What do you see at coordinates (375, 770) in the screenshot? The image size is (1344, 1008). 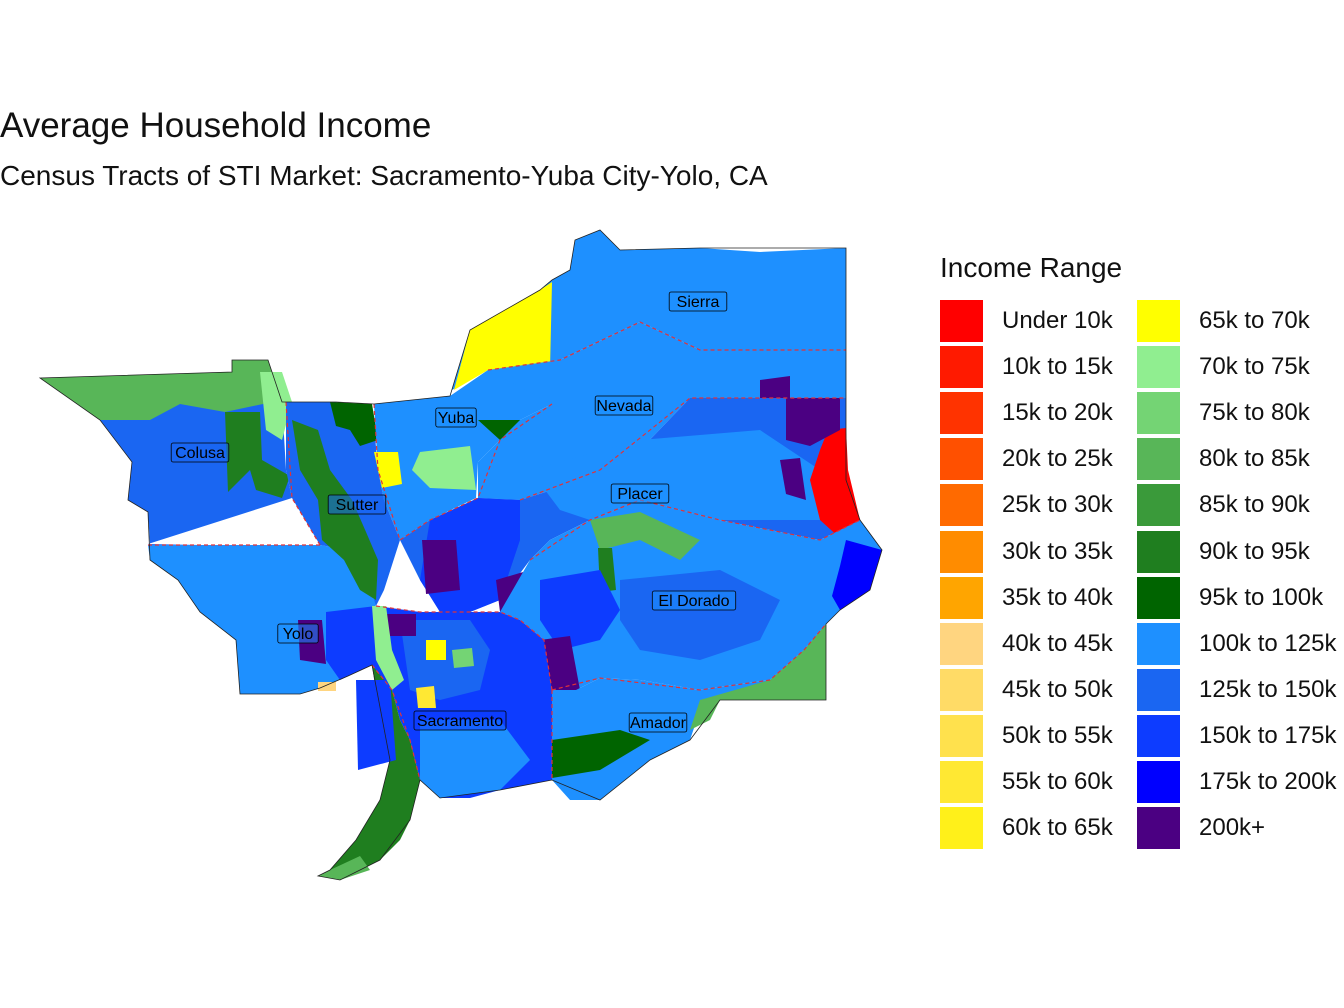 I see `tract-sacramento-river-green` at bounding box center [375, 770].